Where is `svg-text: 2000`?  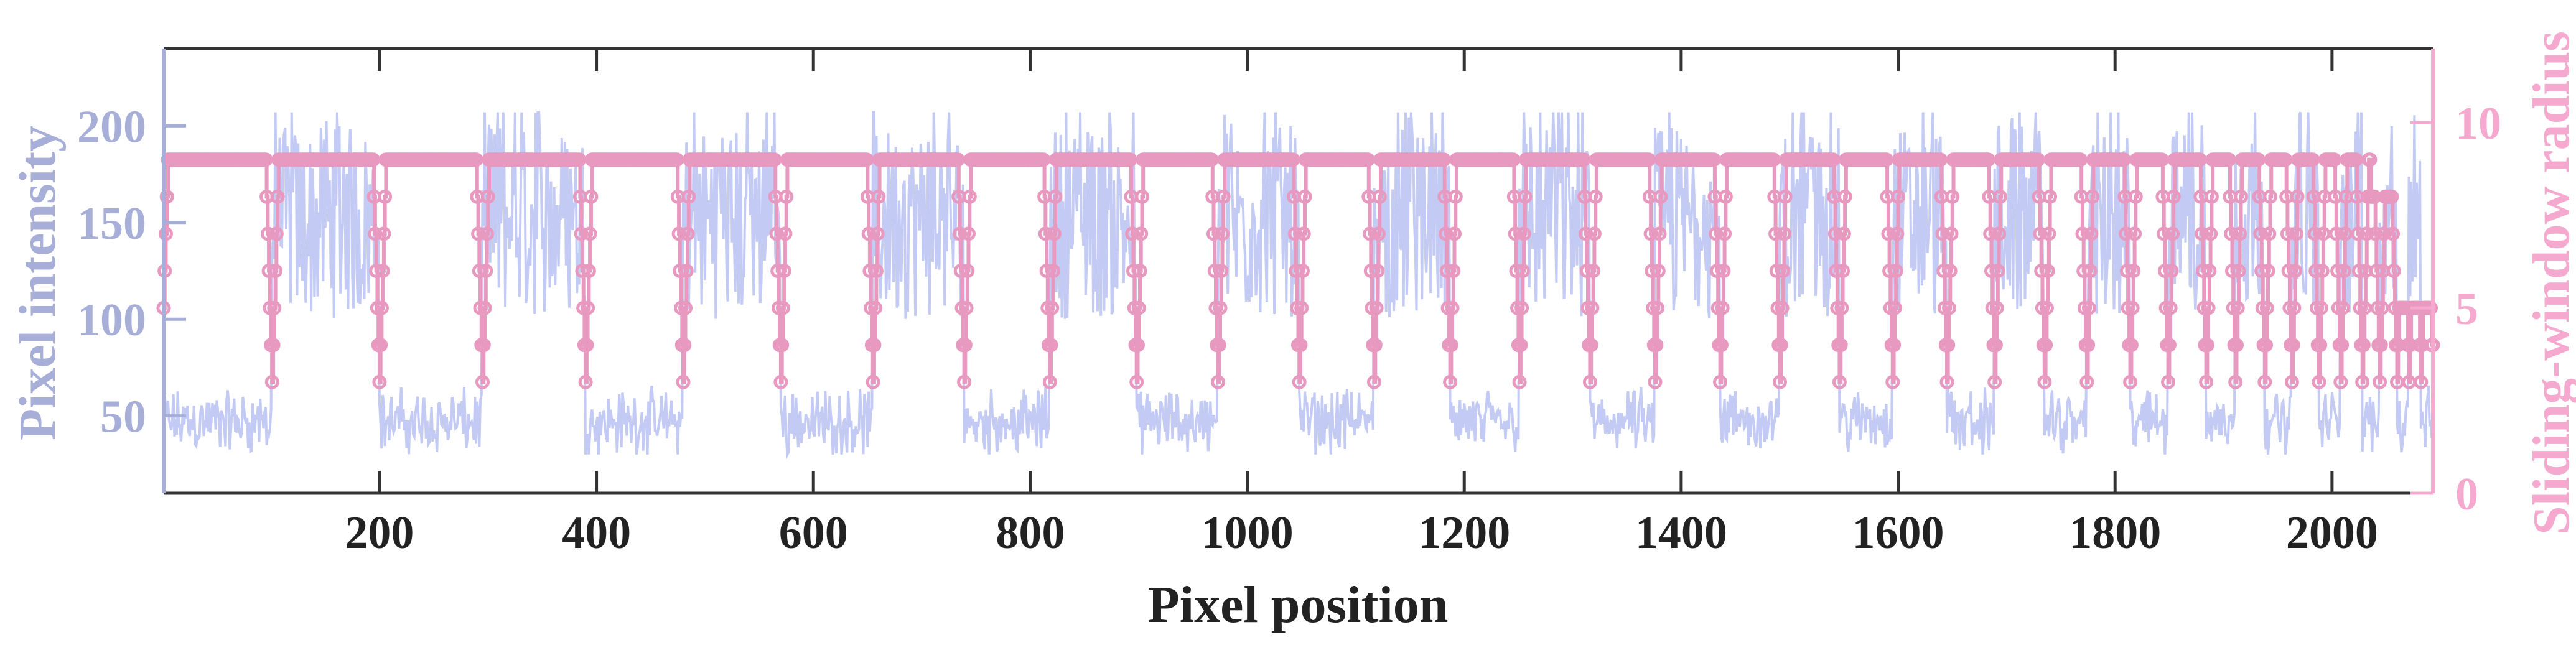
svg-text: 2000 is located at coordinates (2332, 533).